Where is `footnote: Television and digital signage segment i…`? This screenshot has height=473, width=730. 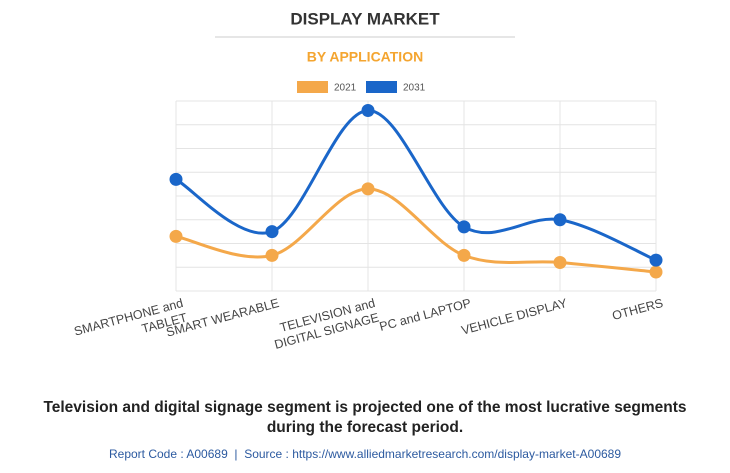
footnote: Television and digital signage segment i… is located at coordinates (365, 417).